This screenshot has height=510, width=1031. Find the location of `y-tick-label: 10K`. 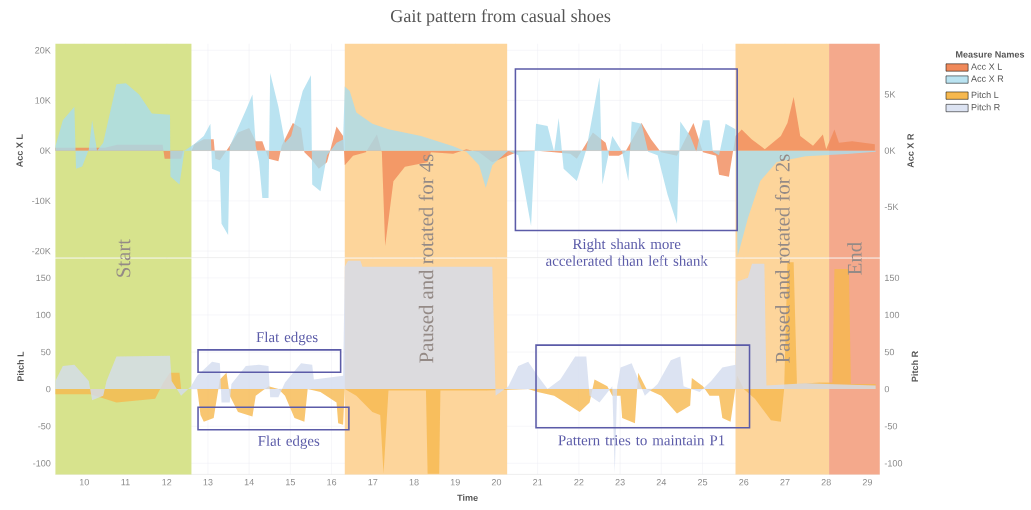

y-tick-label: 10K is located at coordinates (43, 100).